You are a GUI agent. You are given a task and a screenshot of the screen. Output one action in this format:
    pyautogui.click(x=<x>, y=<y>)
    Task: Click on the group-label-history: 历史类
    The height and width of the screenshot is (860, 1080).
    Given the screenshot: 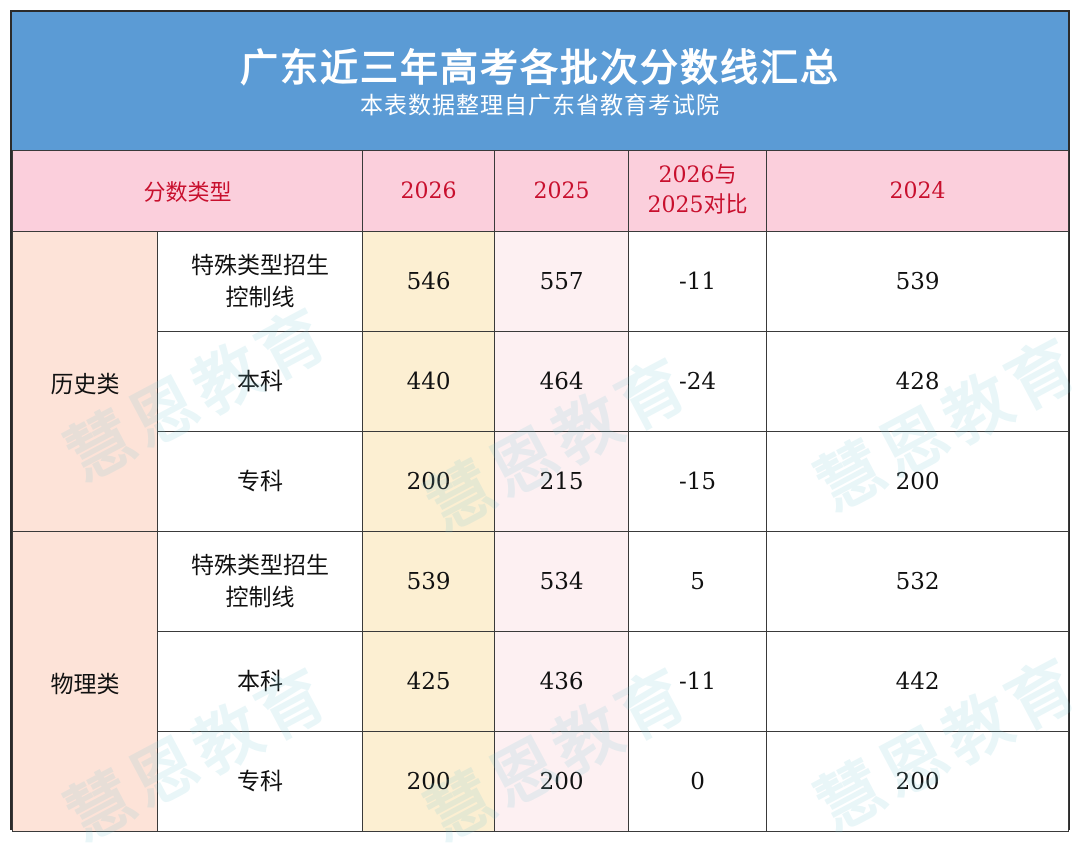 What is the action you would take?
    pyautogui.click(x=85, y=381)
    